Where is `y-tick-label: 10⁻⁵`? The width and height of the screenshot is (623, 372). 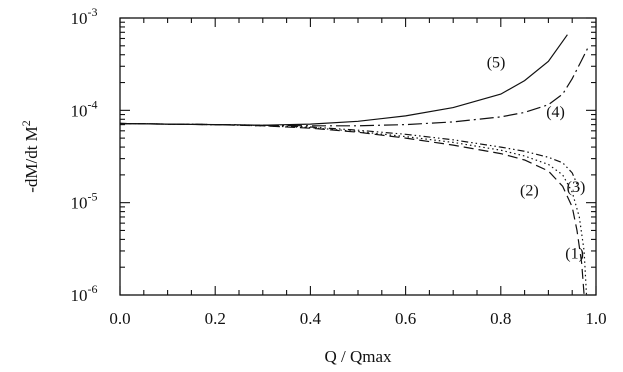 y-tick-label: 10⁻⁵ is located at coordinates (84, 201).